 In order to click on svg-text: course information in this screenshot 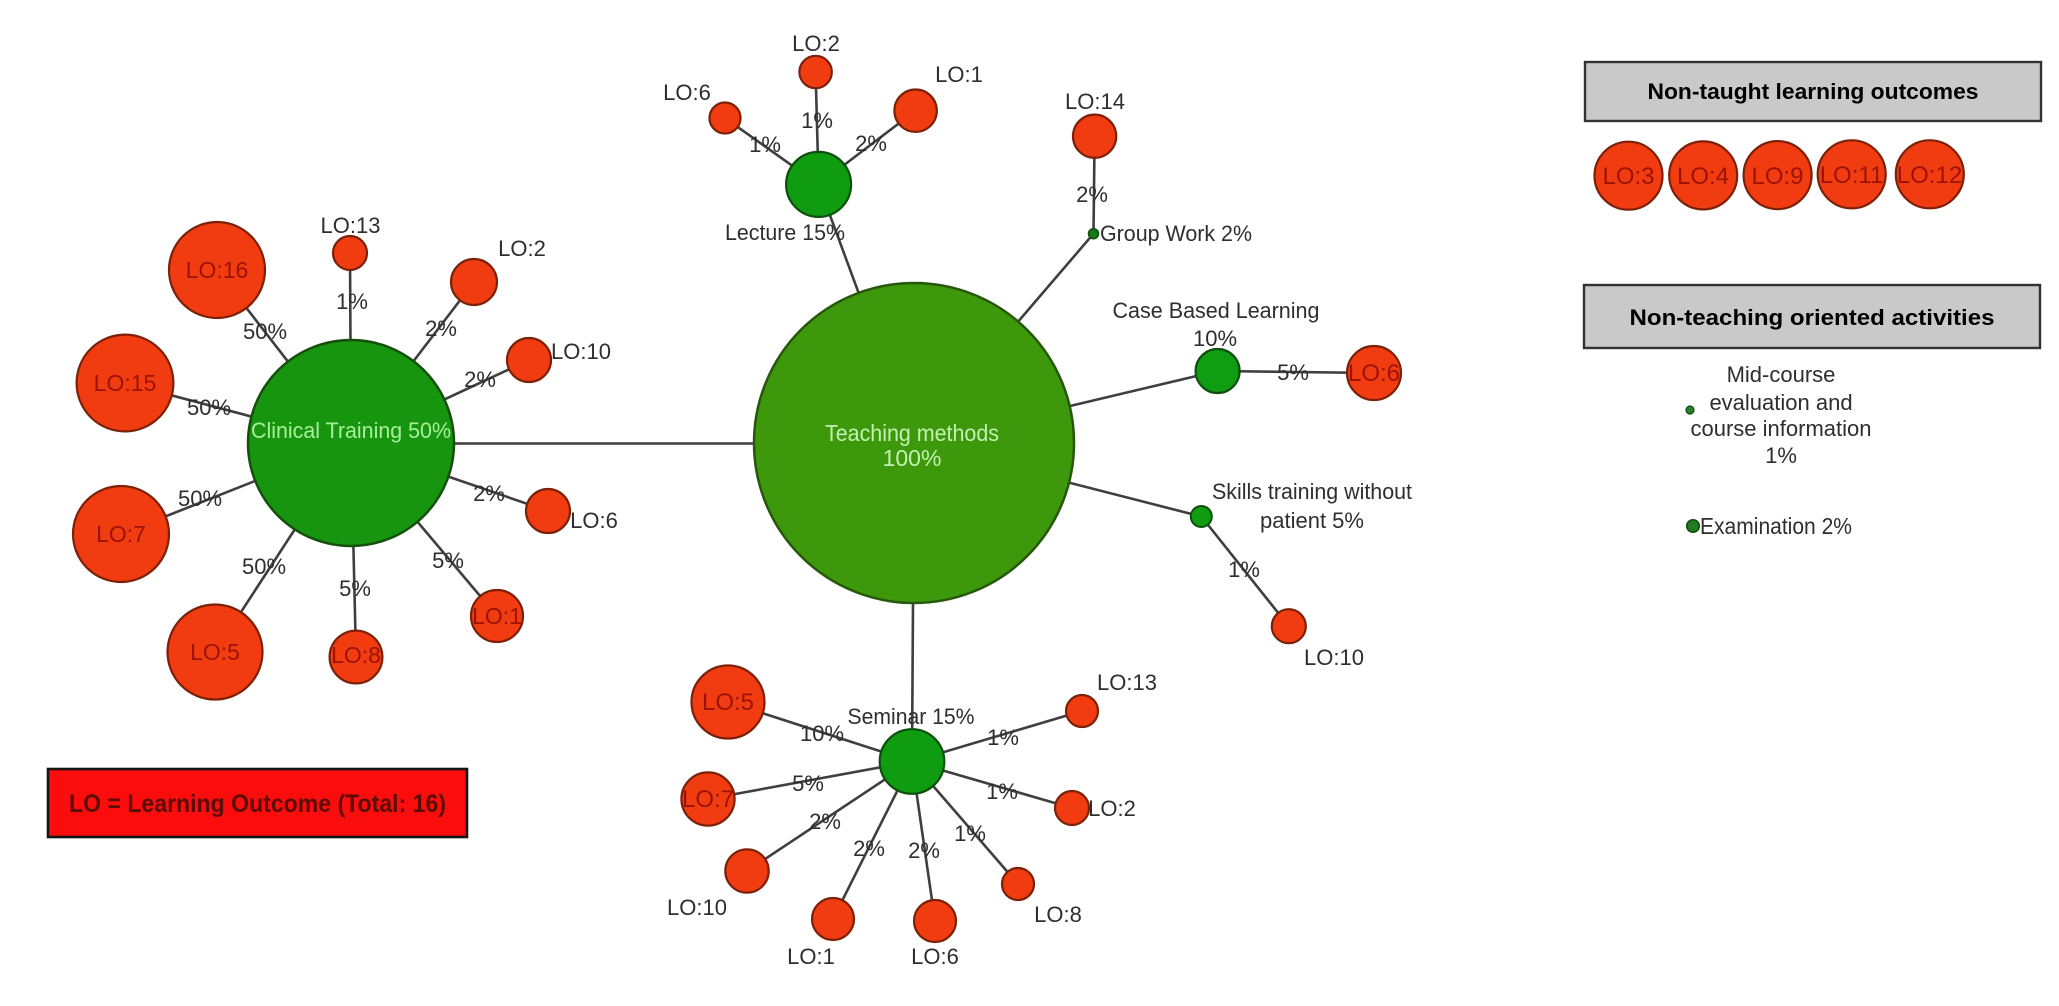, I will do `click(1781, 428)`.